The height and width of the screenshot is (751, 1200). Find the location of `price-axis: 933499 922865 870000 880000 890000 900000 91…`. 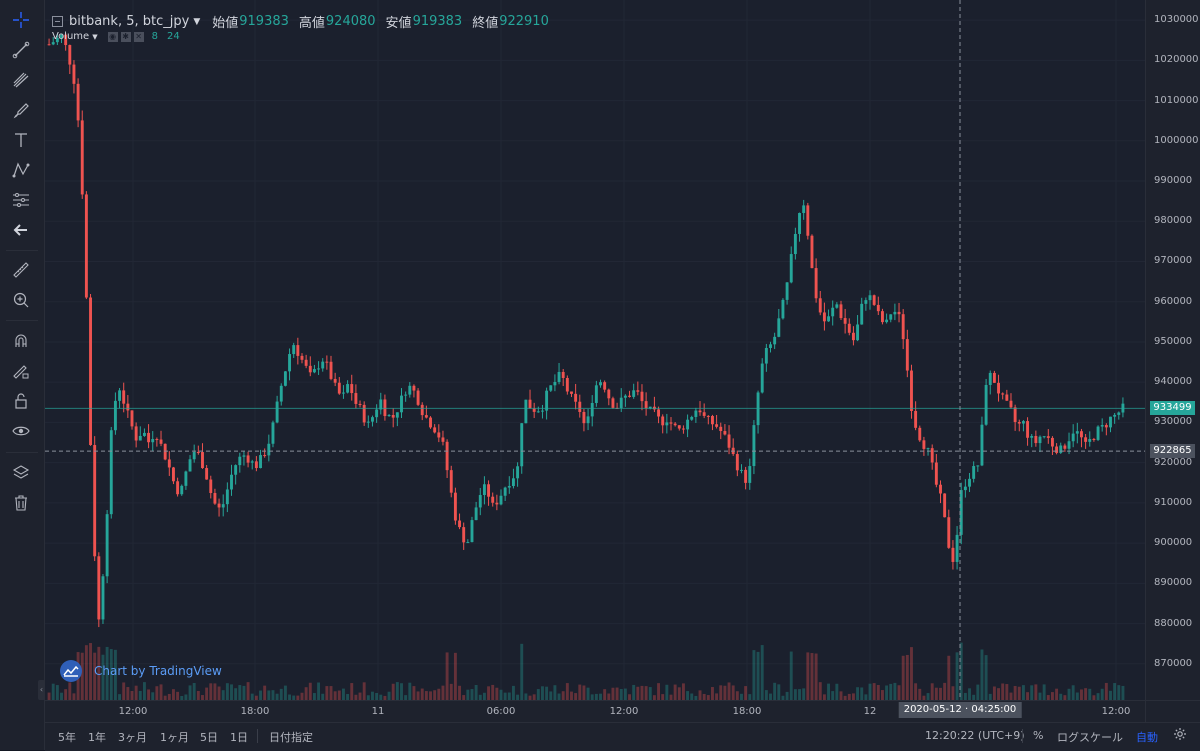

price-axis: 933499 922865 870000 880000 890000 900000 91… is located at coordinates (1172, 350).